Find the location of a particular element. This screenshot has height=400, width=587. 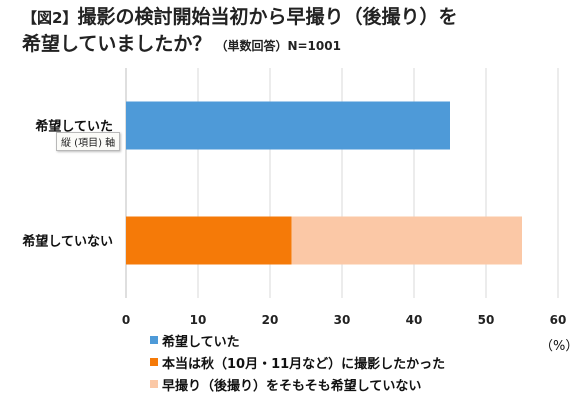

category-label-2: 希望していない is located at coordinates (67, 242).